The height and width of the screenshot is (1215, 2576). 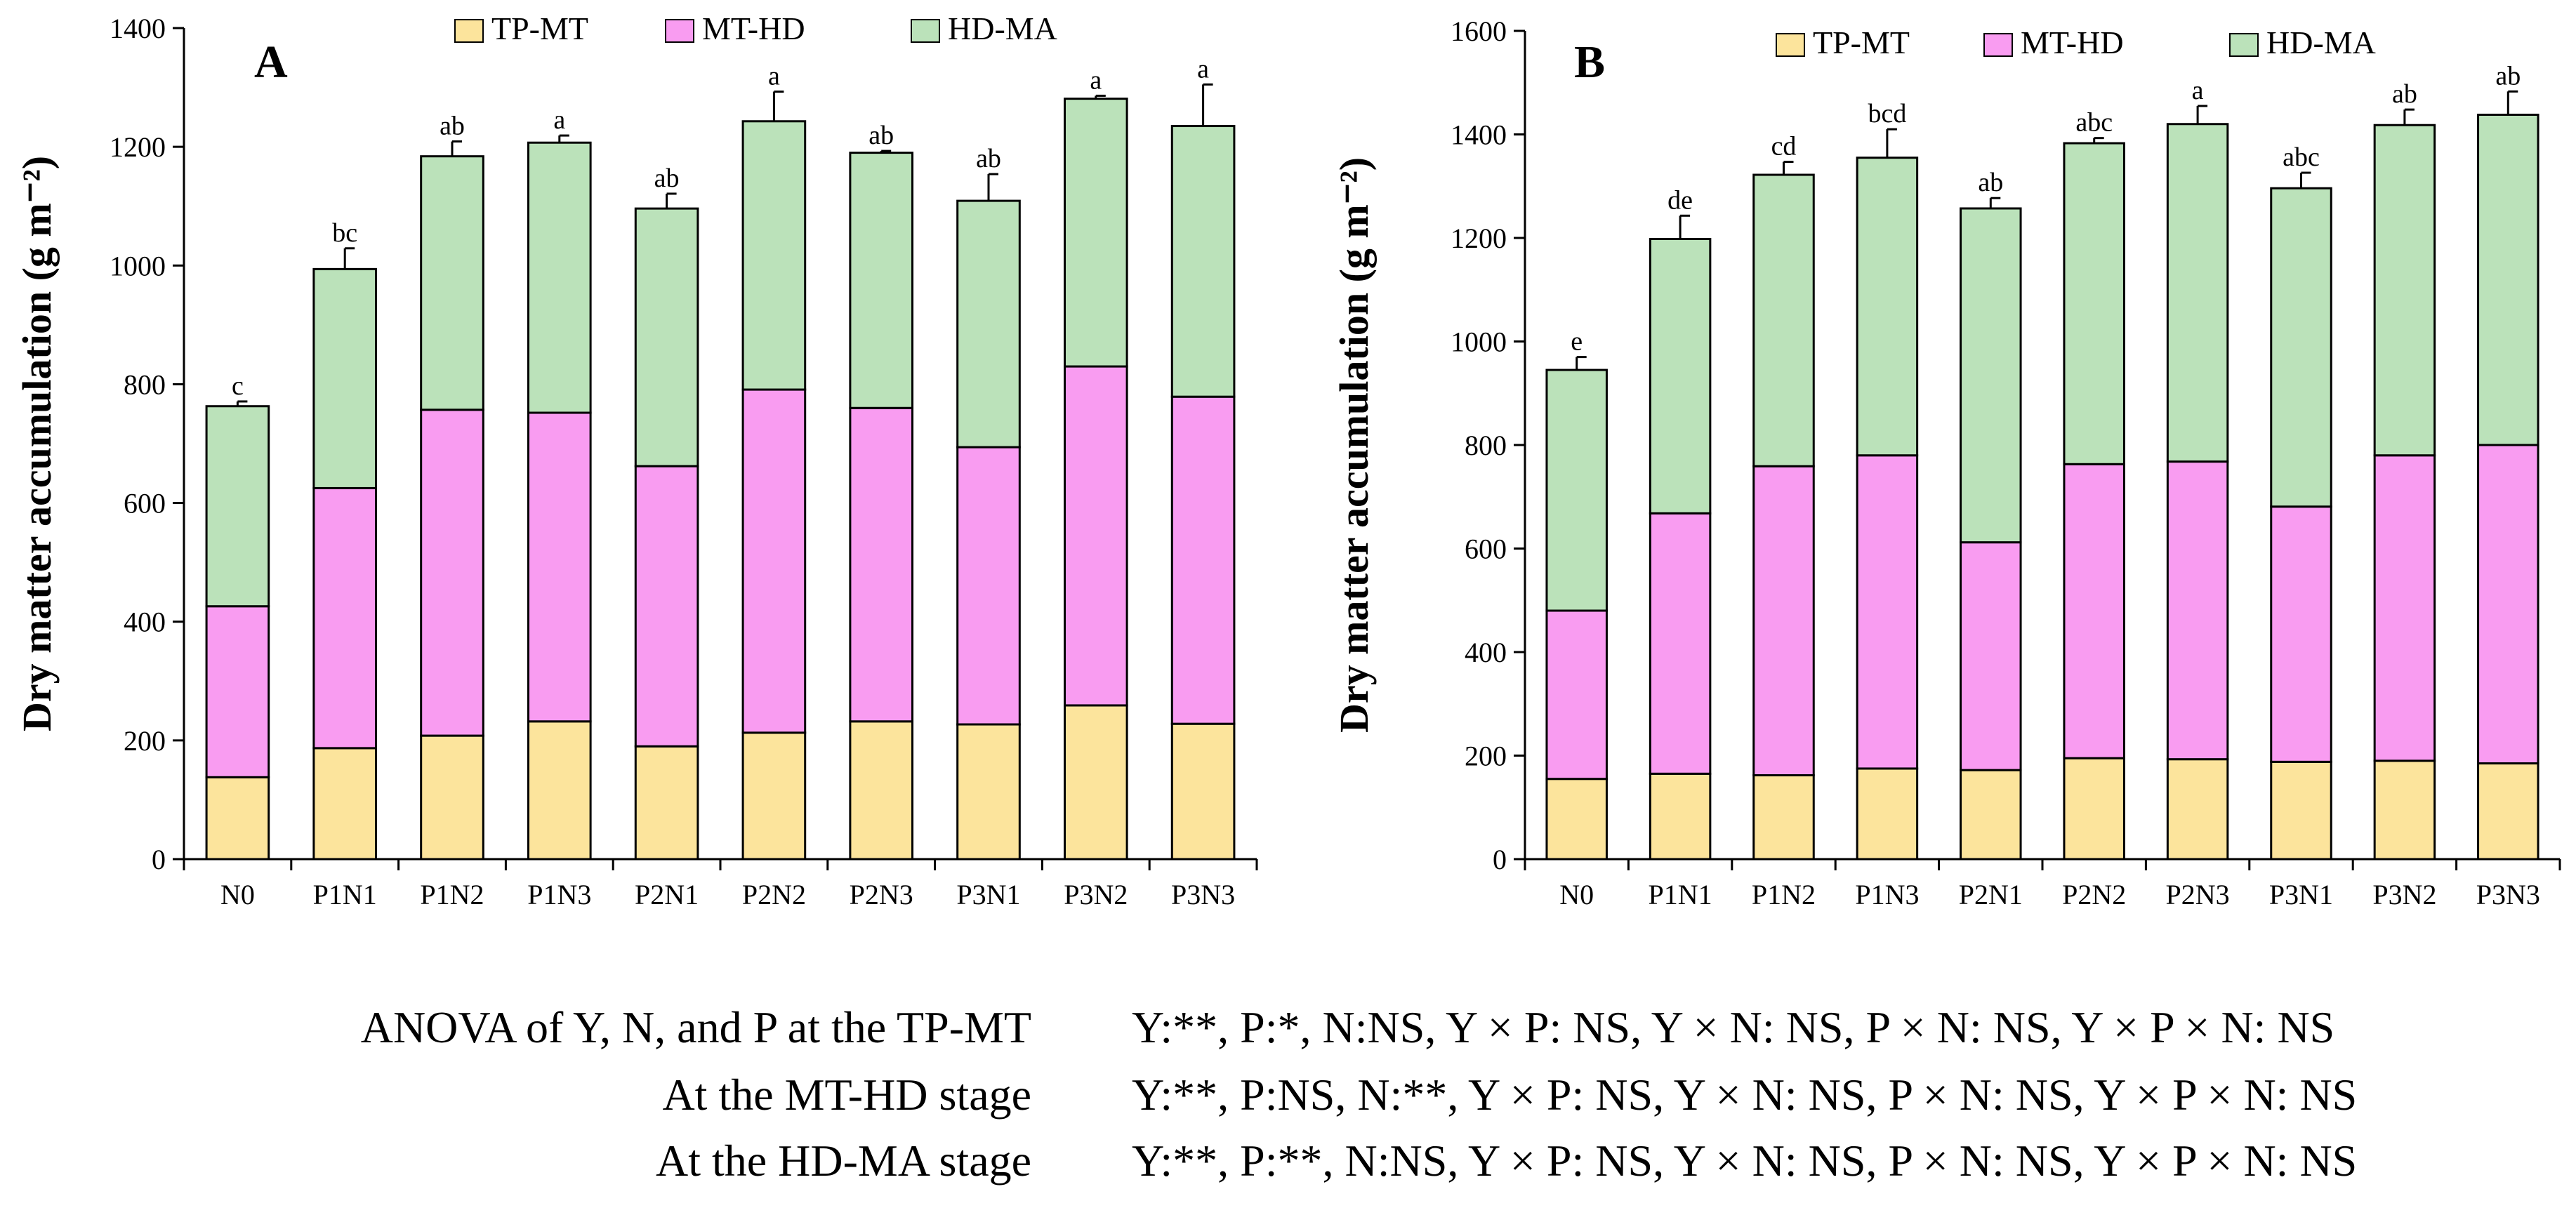 I want to click on x-category-label: P1N2, so click(x=452, y=894).